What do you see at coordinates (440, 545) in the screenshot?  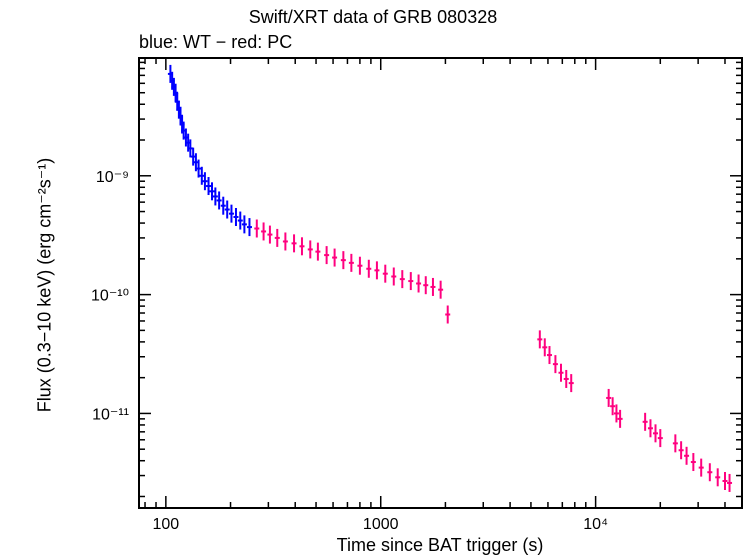 I see `x-axis-label: Time since BAT trigger (s)` at bounding box center [440, 545].